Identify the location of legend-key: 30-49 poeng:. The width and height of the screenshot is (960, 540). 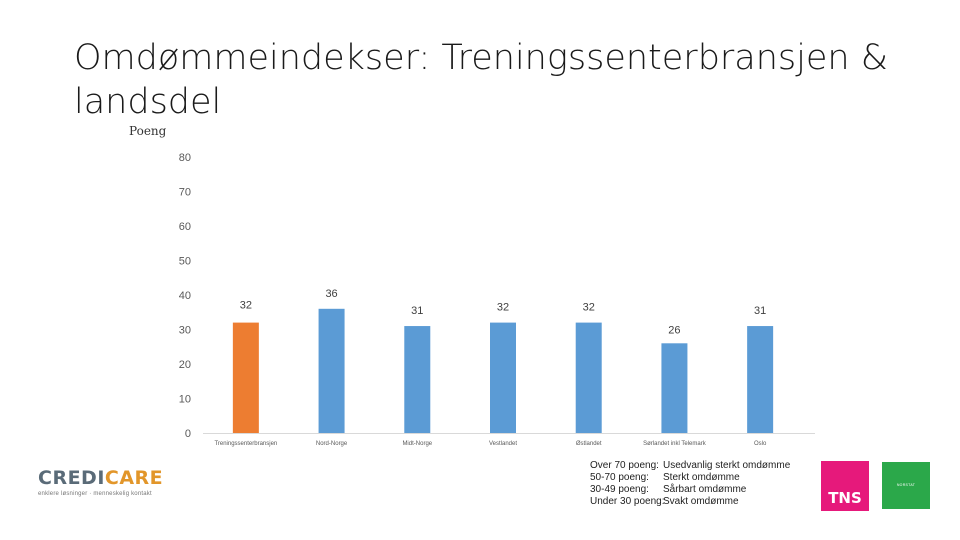
(619, 489).